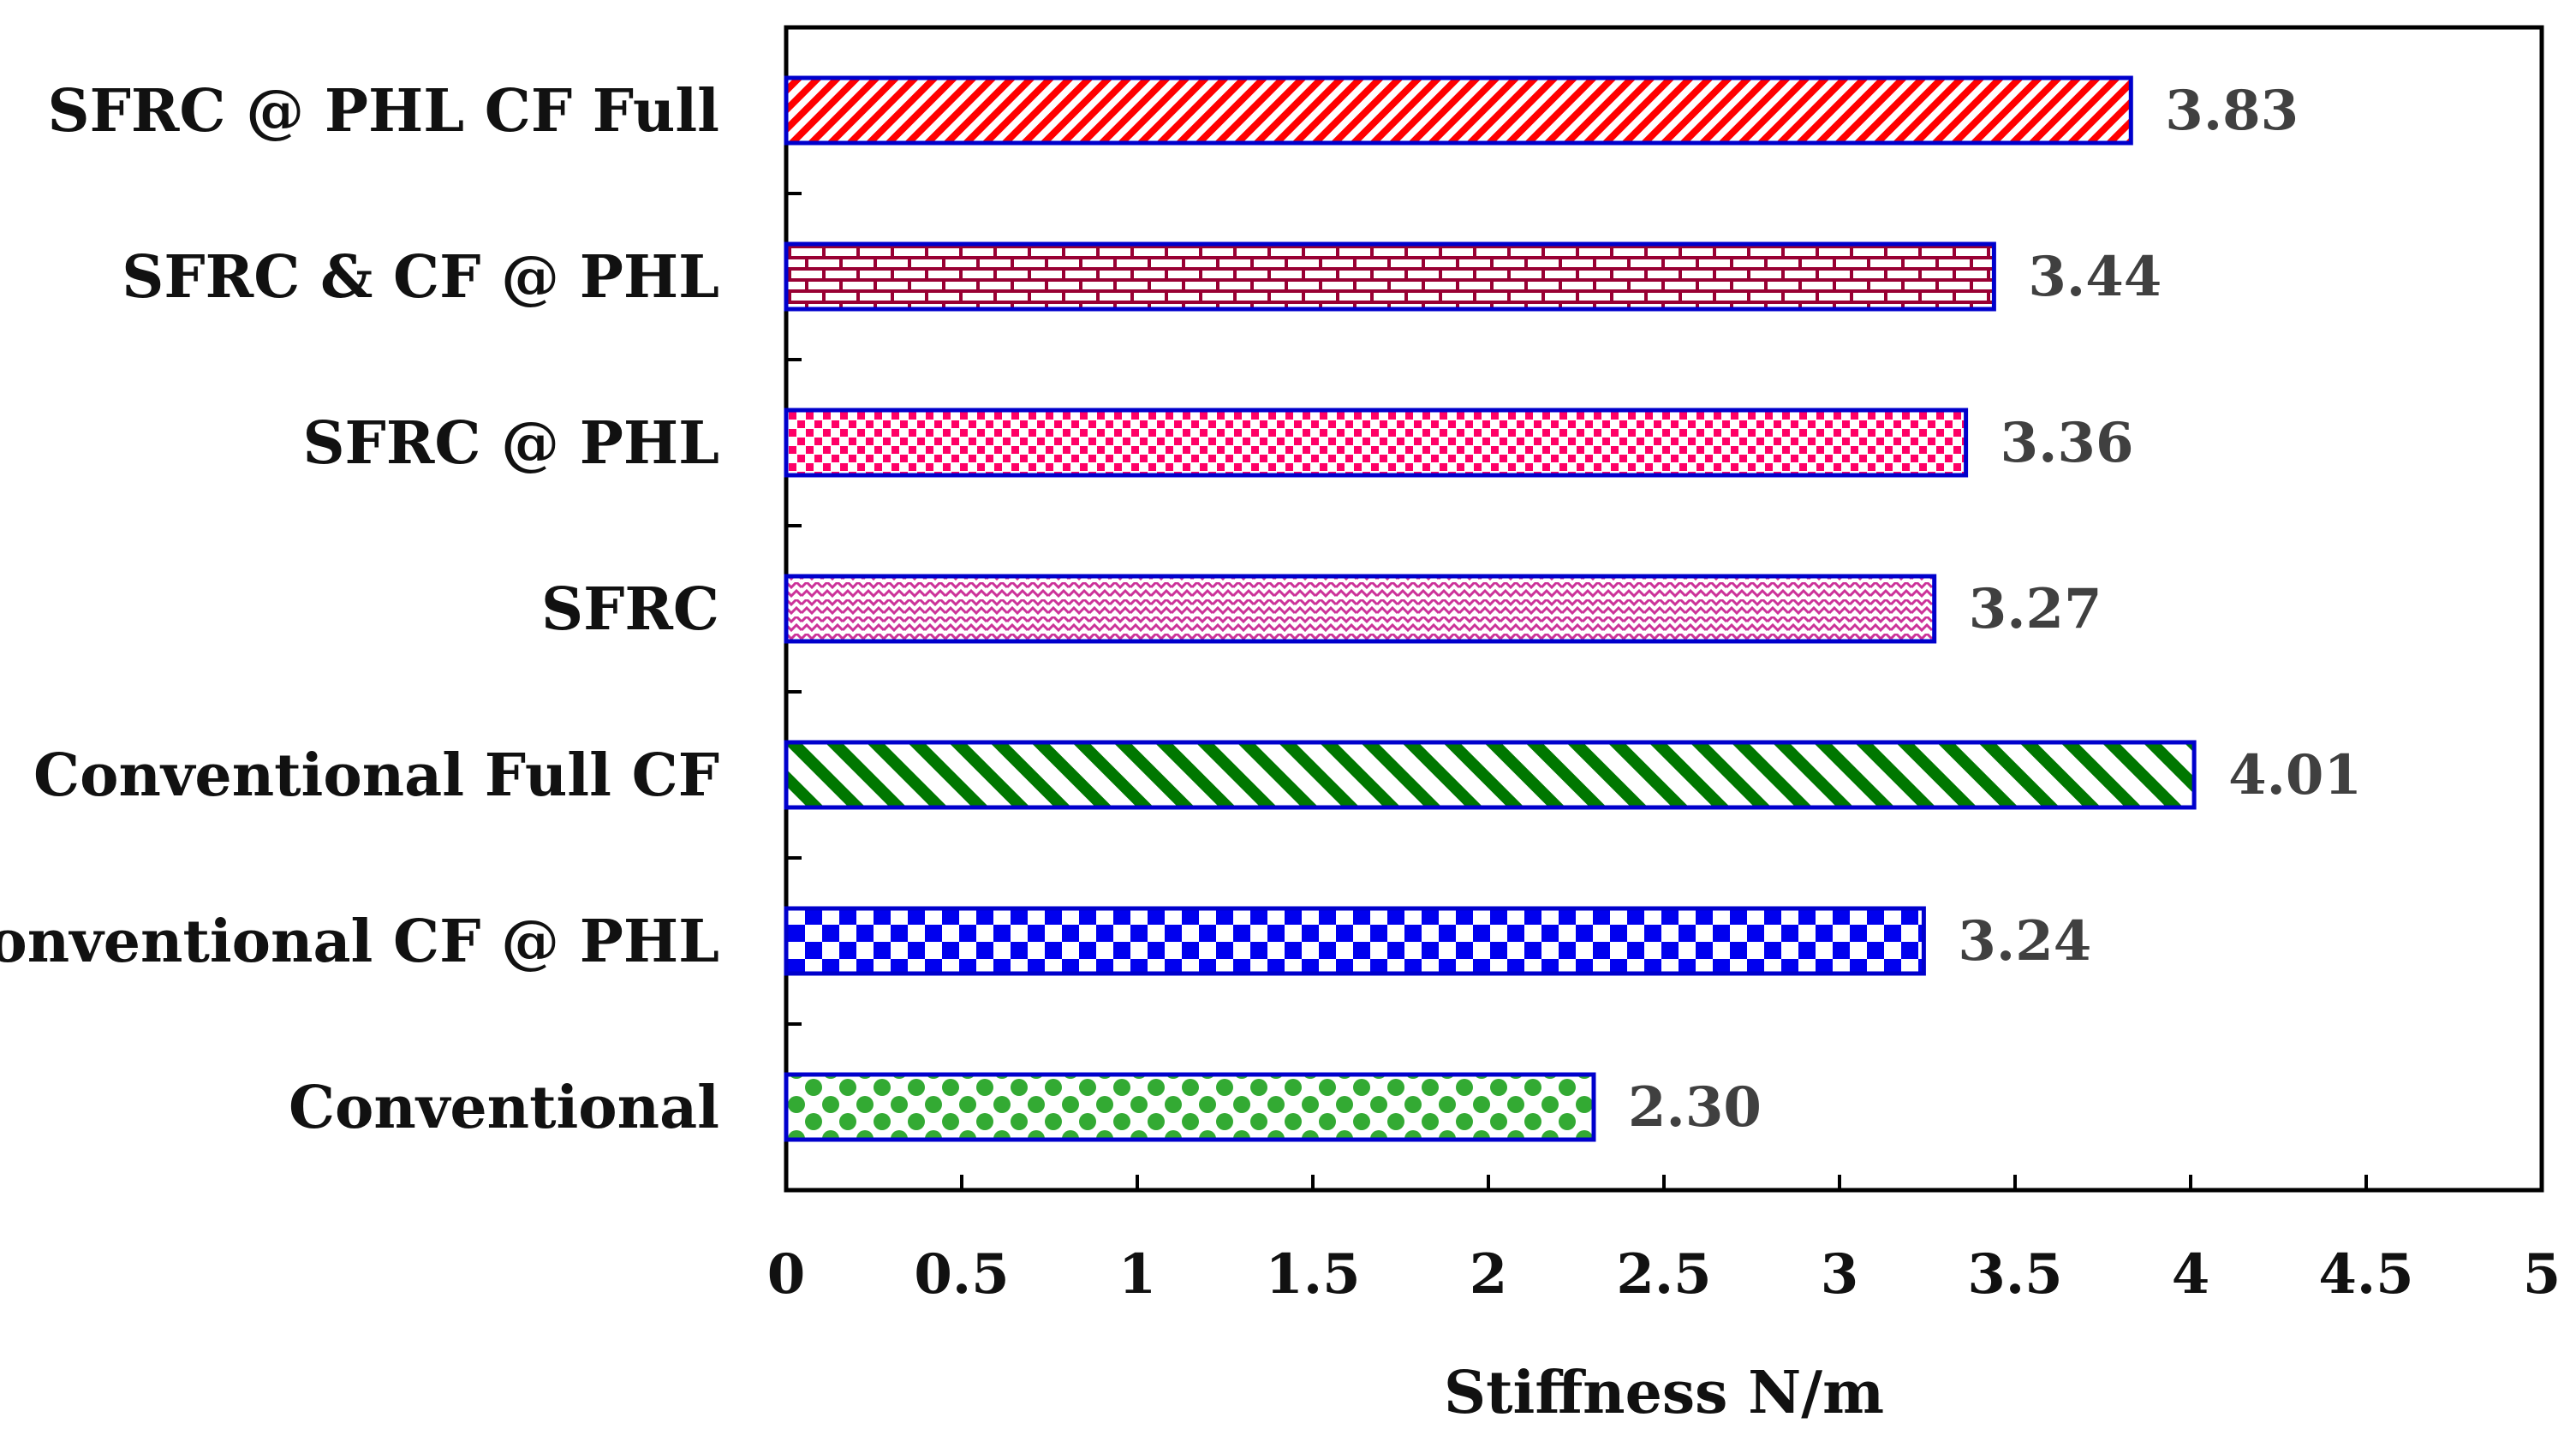 This screenshot has width=2576, height=1441. What do you see at coordinates (630, 609) in the screenshot?
I see `category-label: SFRC` at bounding box center [630, 609].